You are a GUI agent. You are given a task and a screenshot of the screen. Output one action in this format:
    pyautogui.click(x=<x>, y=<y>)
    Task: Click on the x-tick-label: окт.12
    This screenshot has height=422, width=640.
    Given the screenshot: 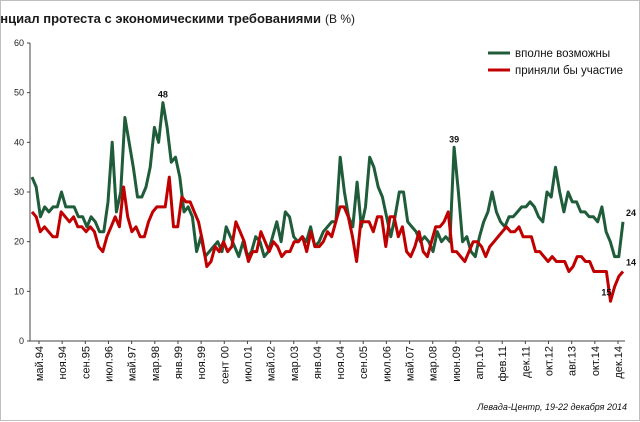 What is the action you would take?
    pyautogui.click(x=550, y=361)
    